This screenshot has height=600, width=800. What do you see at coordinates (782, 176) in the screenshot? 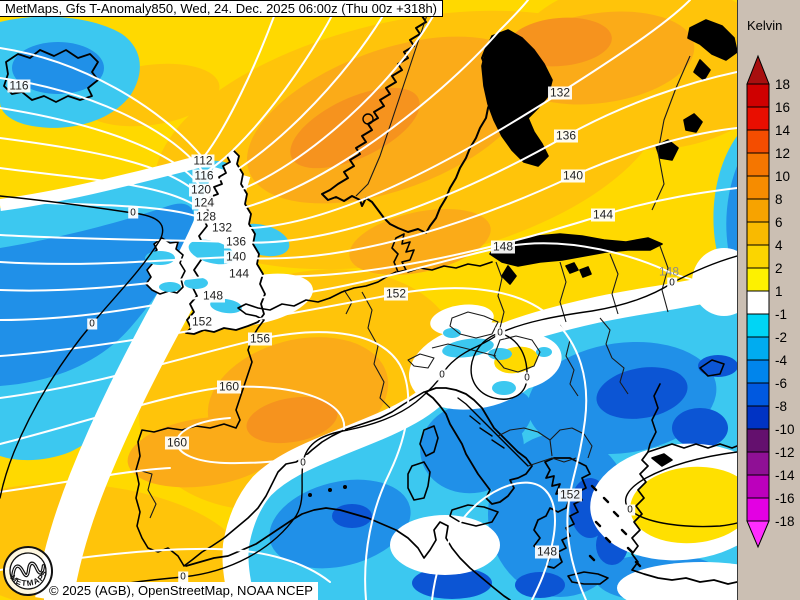
I see `colorbar-tick: 10` at bounding box center [782, 176].